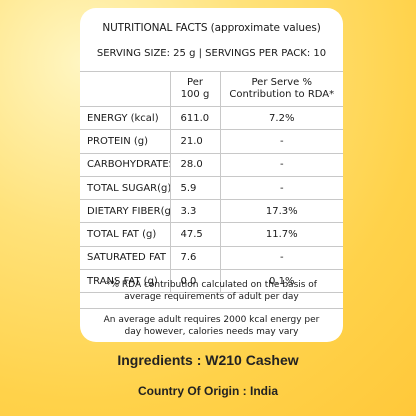 The image size is (416, 416). I want to click on rda-header-line2: Contribution to RDA*, so click(282, 94).